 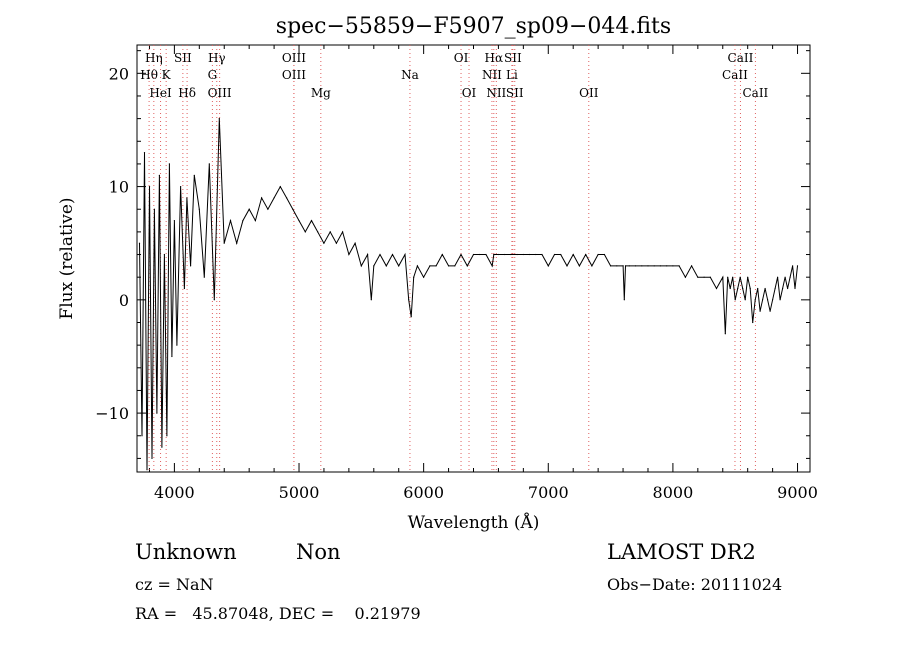 I want to click on y-axis-label: Flux (relative), so click(x=67, y=258).